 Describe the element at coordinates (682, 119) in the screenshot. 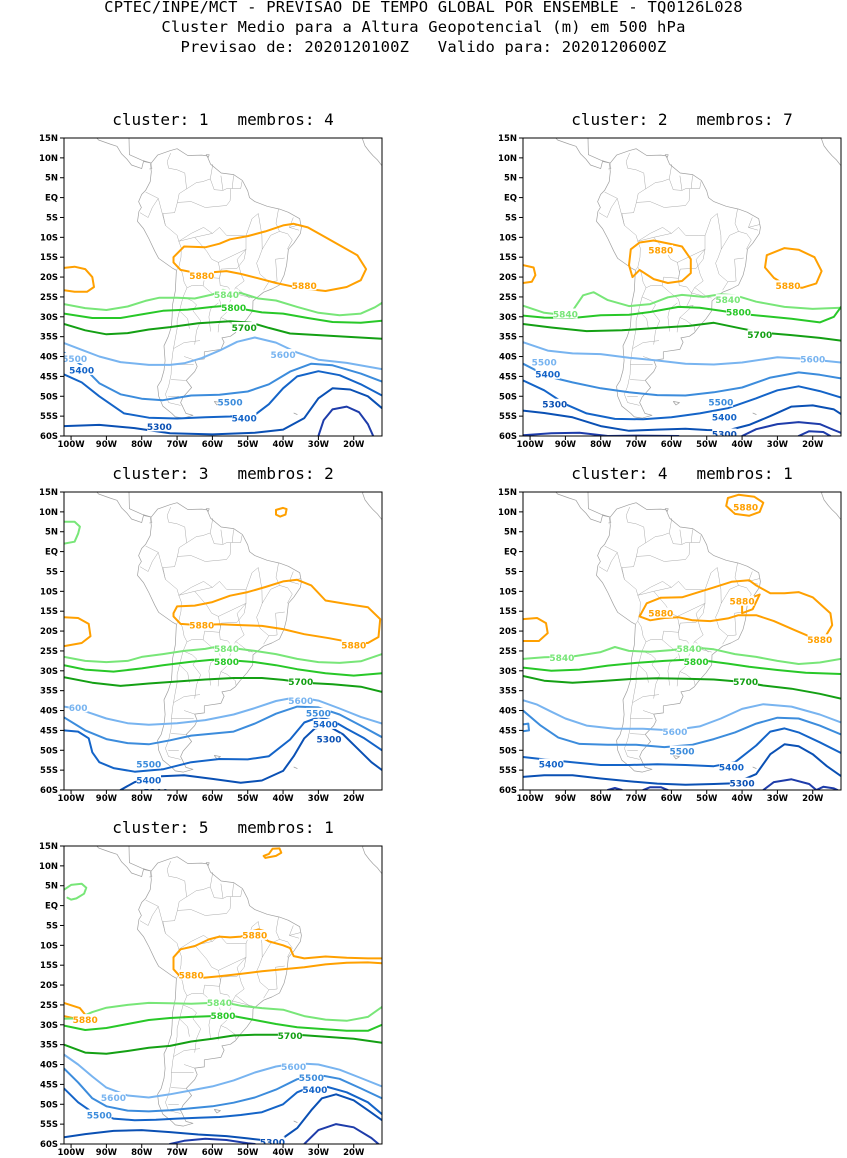

I see `panel-title: cluster: 2 membros: 7` at that location.